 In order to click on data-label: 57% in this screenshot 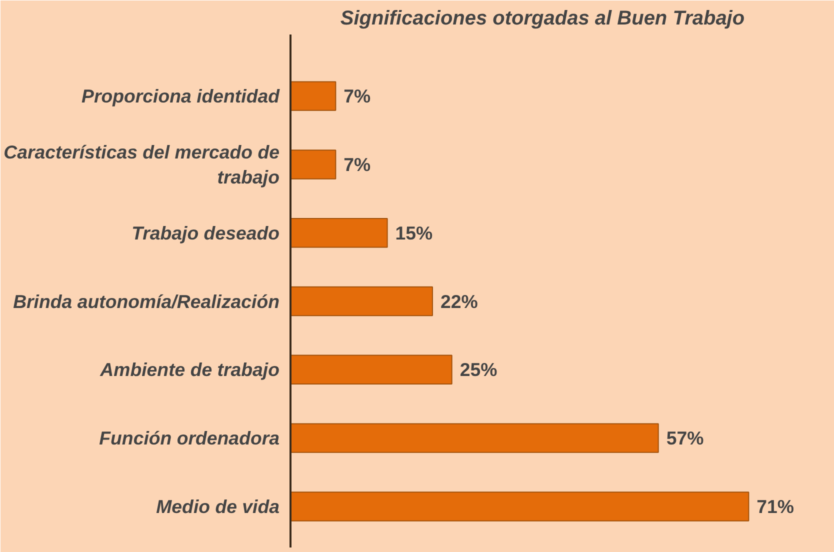, I will do `click(685, 438)`.